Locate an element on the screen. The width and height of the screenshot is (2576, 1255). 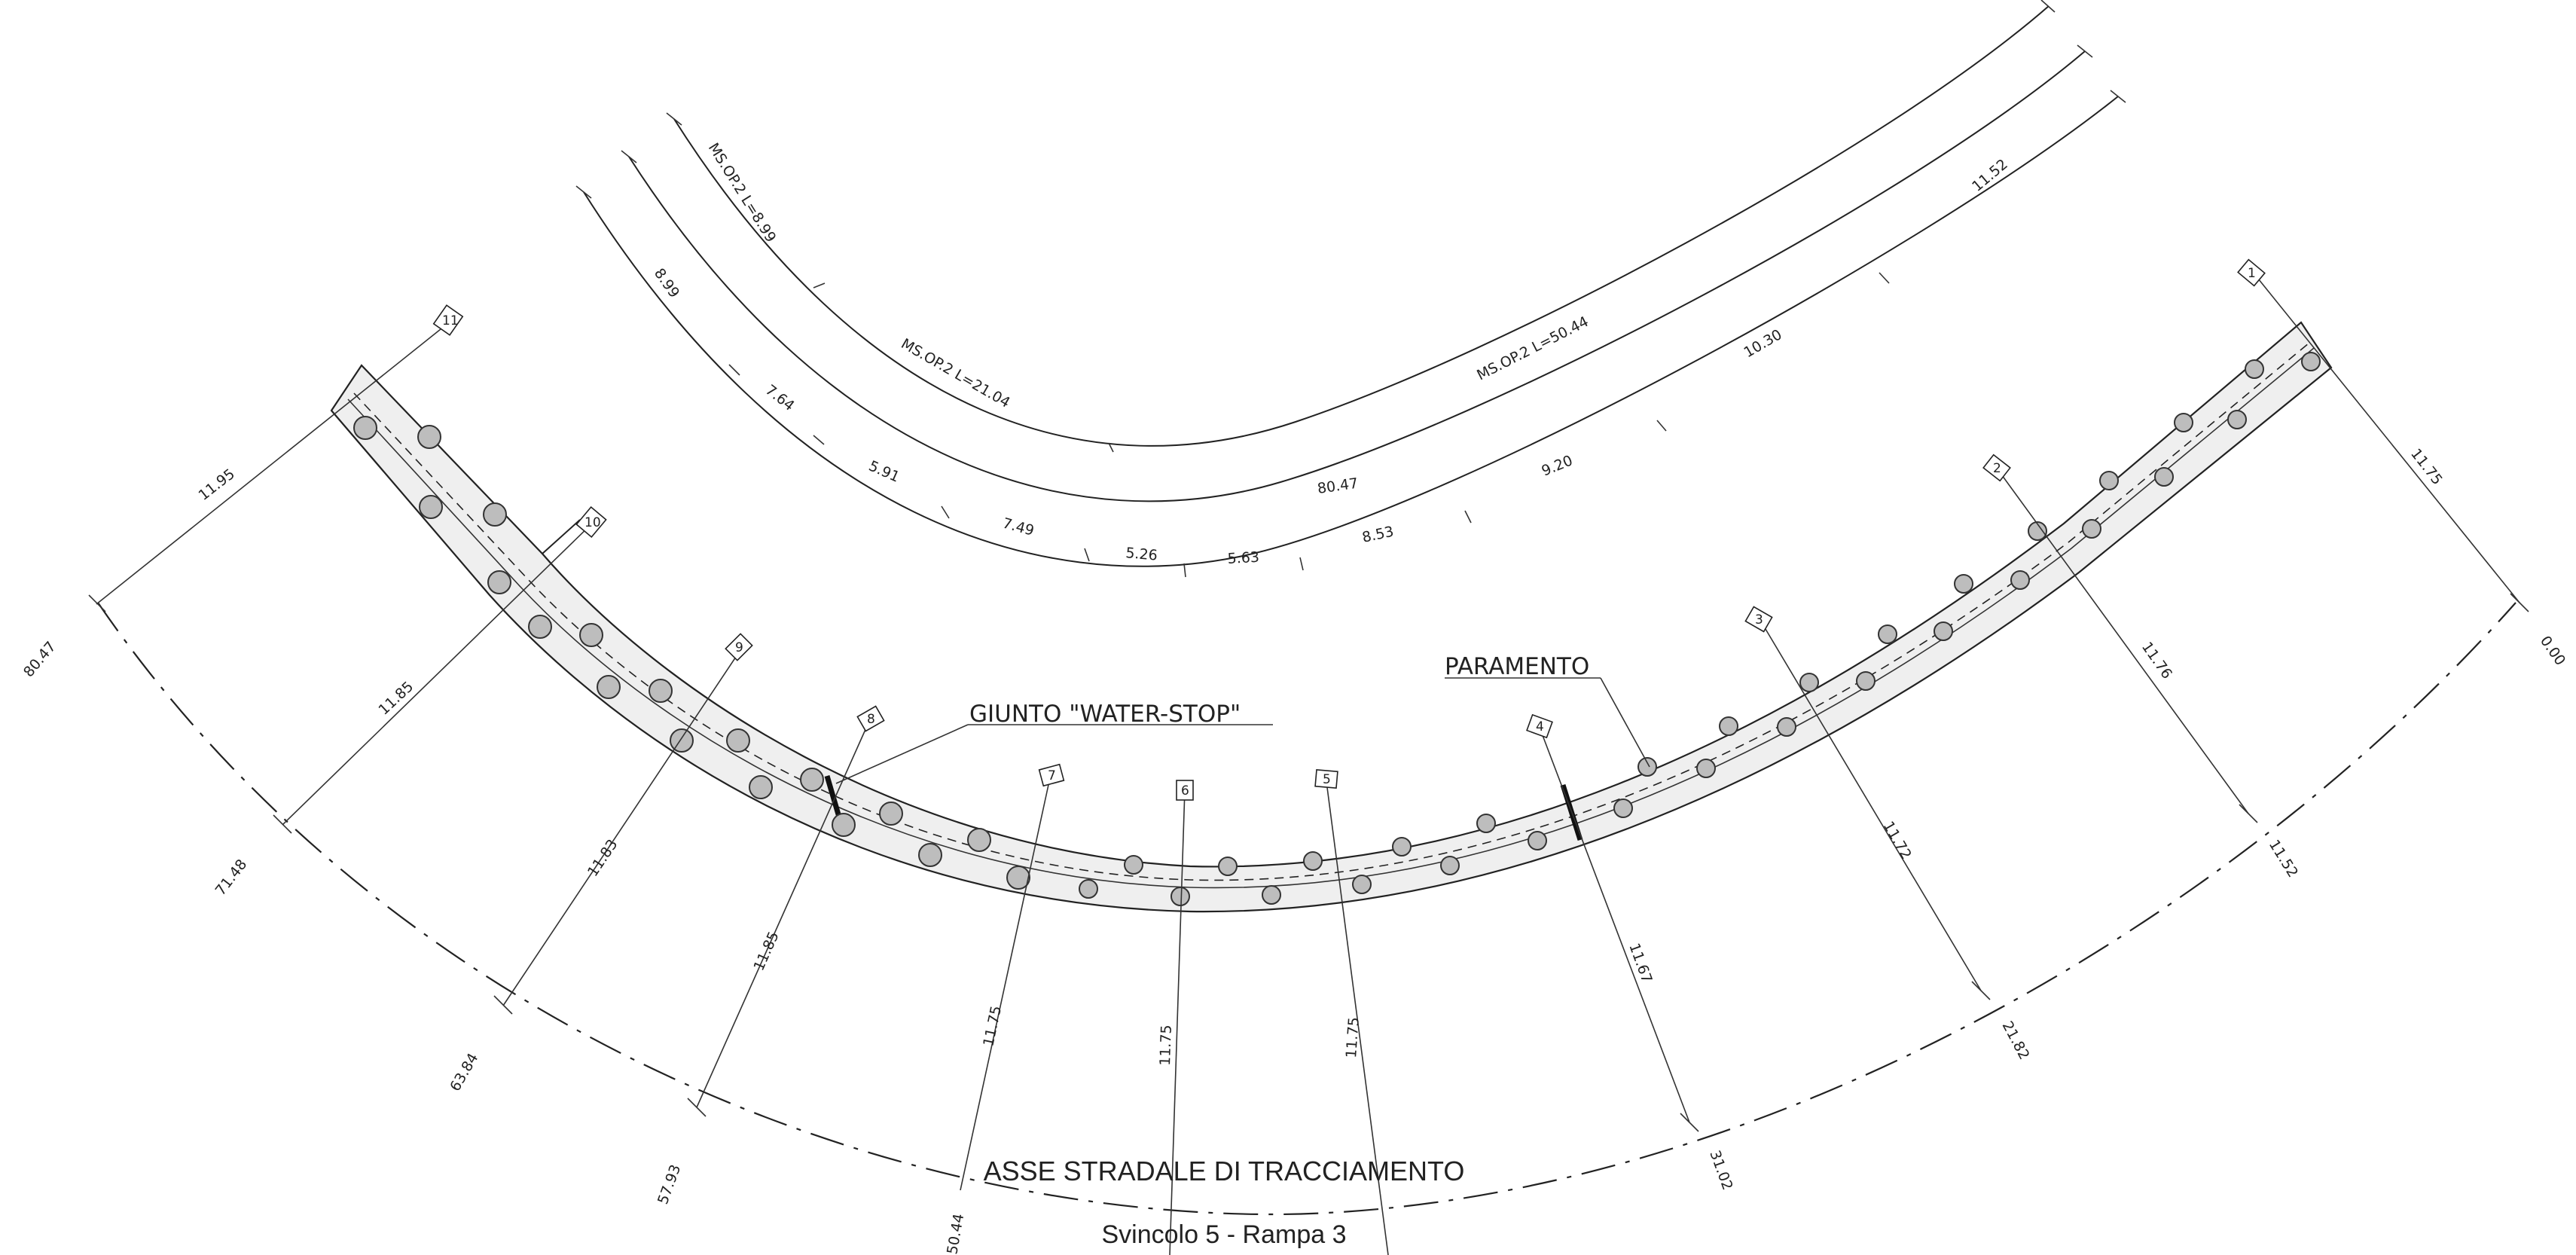
seg-label: 7.64 is located at coordinates (780, 398).